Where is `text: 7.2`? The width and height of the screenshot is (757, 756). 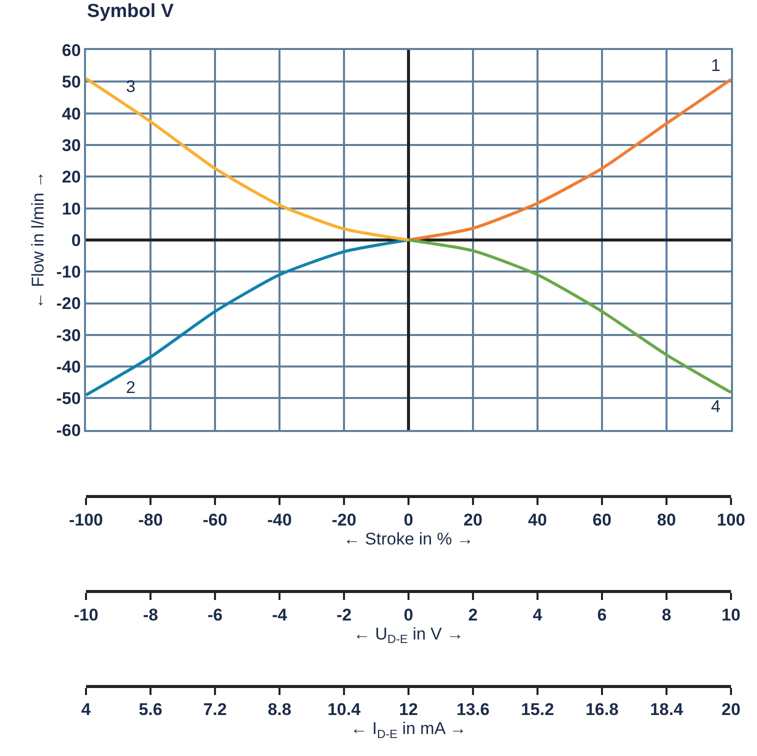 text: 7.2 is located at coordinates (215, 710).